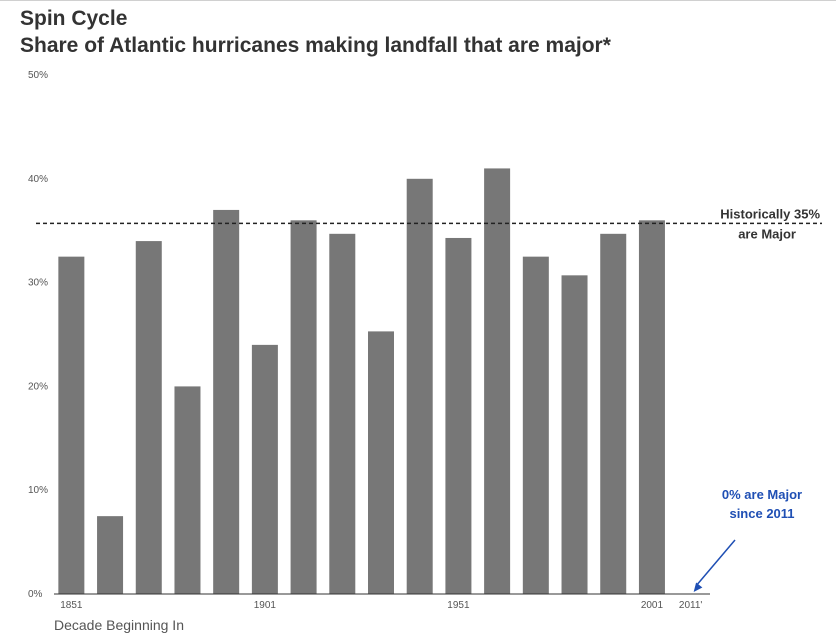  I want to click on y-axis-ticks: 0% 10% 20% 30% 40% 50%, so click(38, 335).